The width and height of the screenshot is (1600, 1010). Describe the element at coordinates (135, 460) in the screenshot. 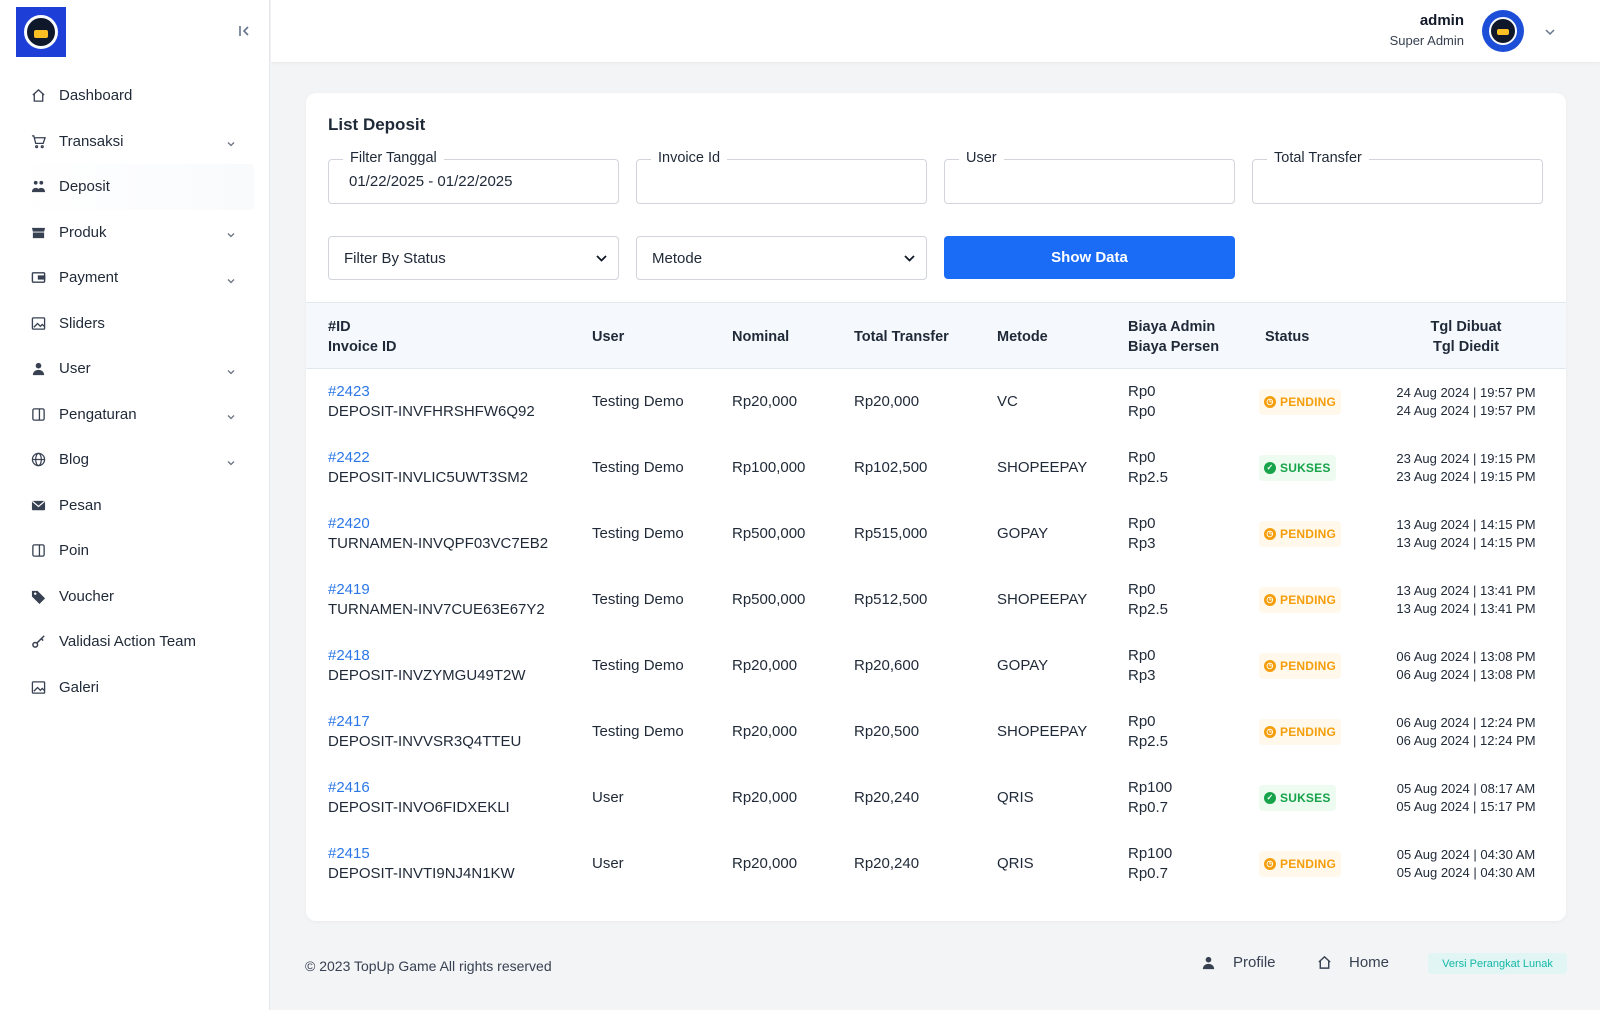

I see `sidebar-item-blog: Blog` at that location.